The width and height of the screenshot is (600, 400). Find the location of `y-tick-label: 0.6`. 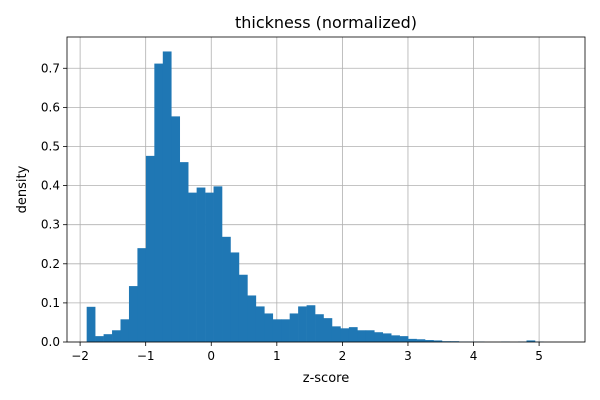

y-tick-label: 0.6 is located at coordinates (50, 107).